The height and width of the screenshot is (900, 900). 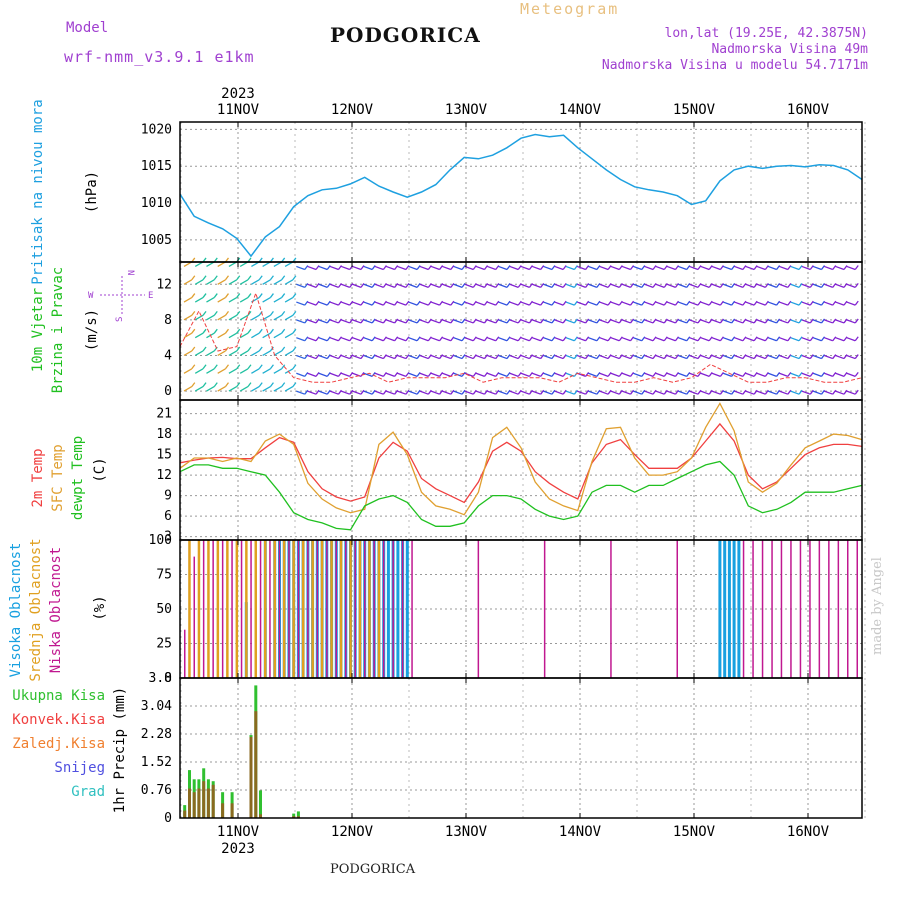 What do you see at coordinates (56, 610) in the screenshot?
I see `cloud-ylabel-low: Niska Oblacnost` at bounding box center [56, 610].